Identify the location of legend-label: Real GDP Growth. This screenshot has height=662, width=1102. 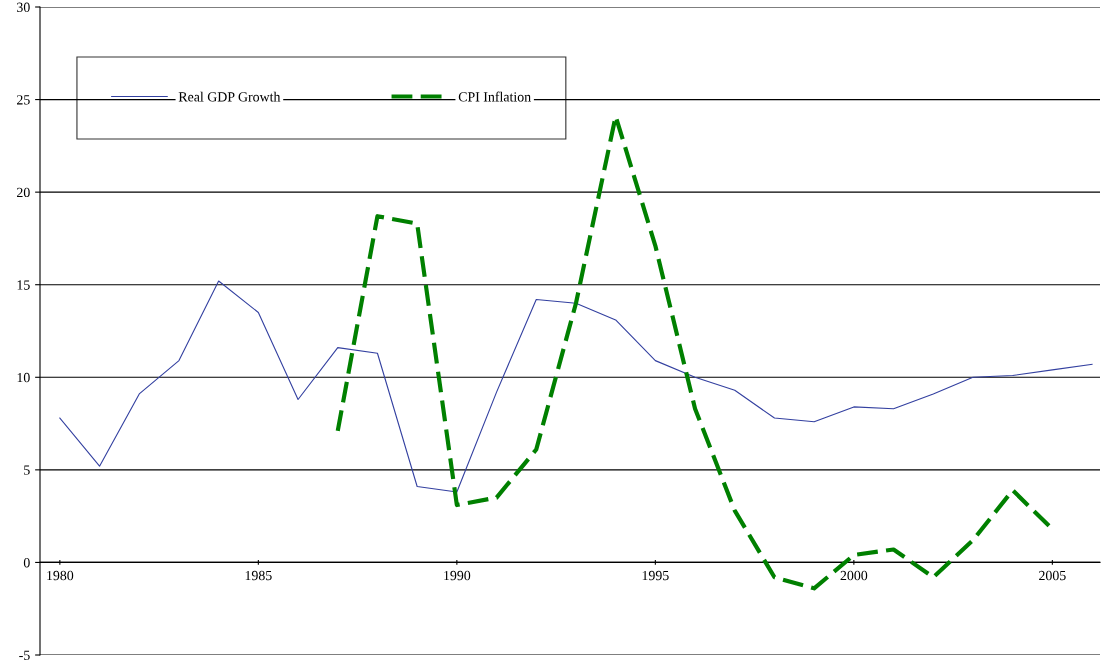
(229, 96).